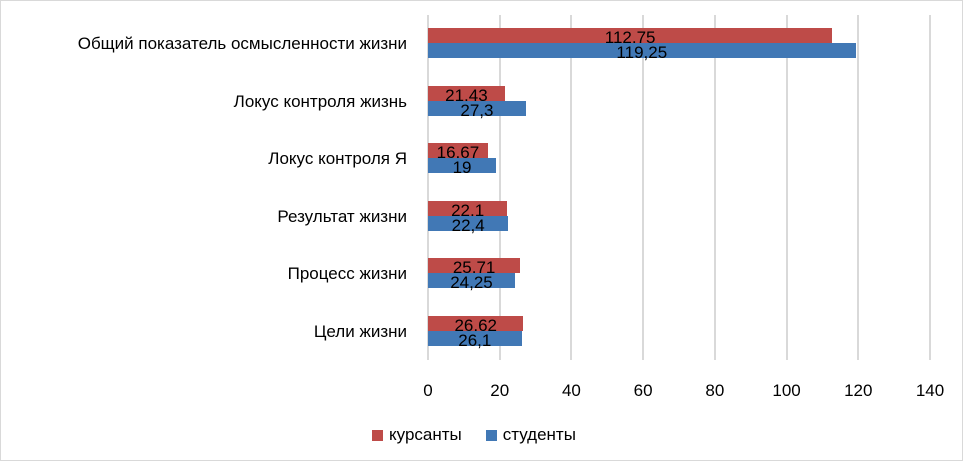 This screenshot has height=461, width=963. I want to click on data-label: 26,1, so click(475, 340).